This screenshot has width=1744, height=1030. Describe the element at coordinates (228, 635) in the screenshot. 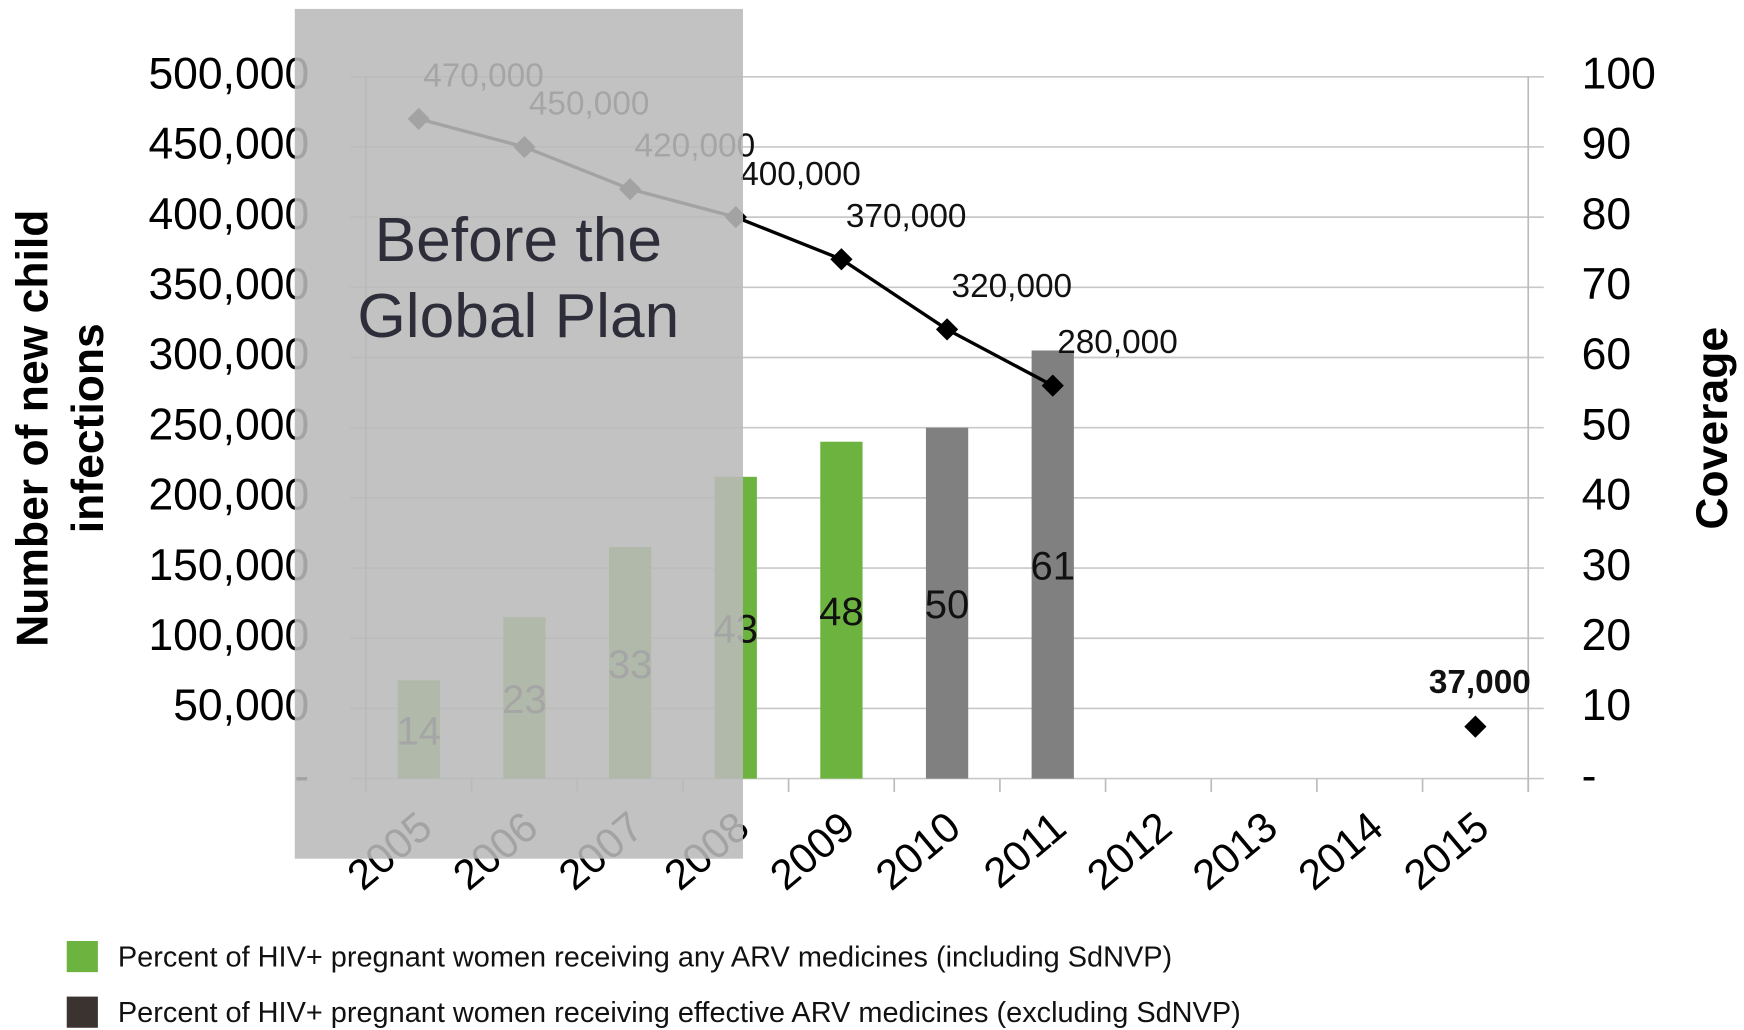

I see `y-tick-label: 100,000` at that location.